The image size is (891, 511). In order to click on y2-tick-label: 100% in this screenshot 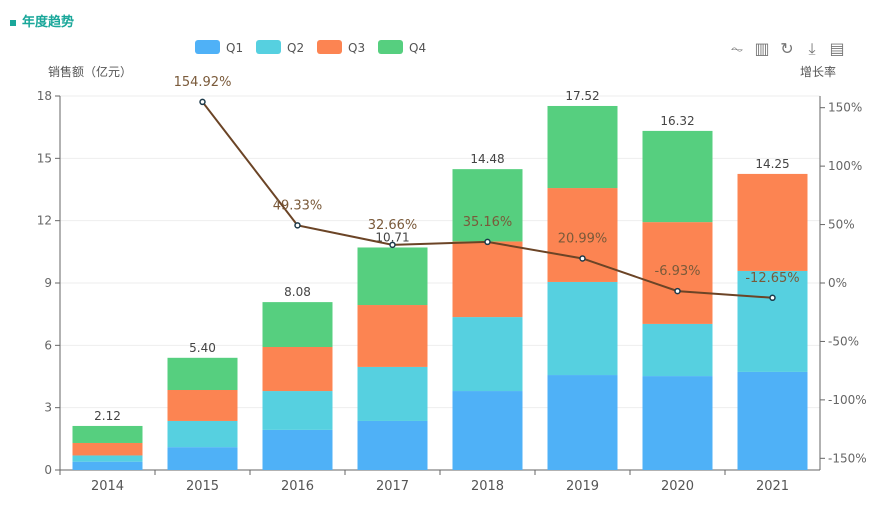, I will do `click(845, 166)`.